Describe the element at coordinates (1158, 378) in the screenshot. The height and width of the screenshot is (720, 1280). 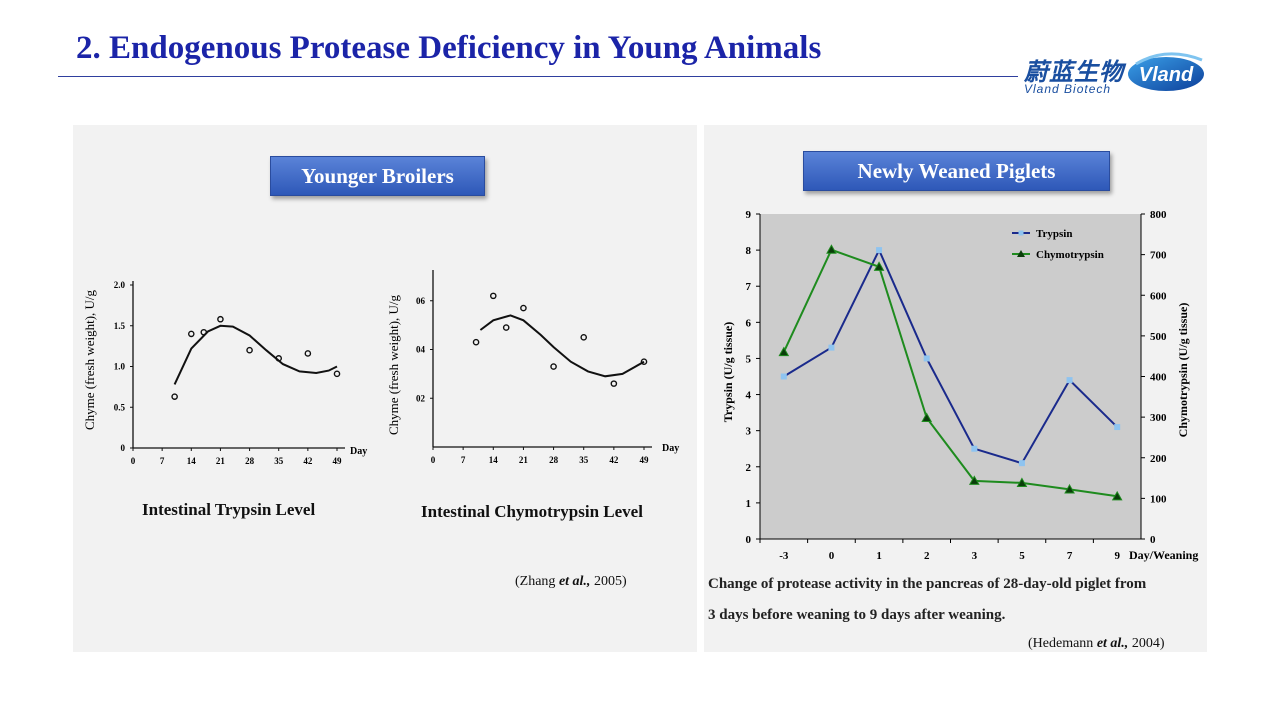
I see `y-right-tick-label: 400` at that location.